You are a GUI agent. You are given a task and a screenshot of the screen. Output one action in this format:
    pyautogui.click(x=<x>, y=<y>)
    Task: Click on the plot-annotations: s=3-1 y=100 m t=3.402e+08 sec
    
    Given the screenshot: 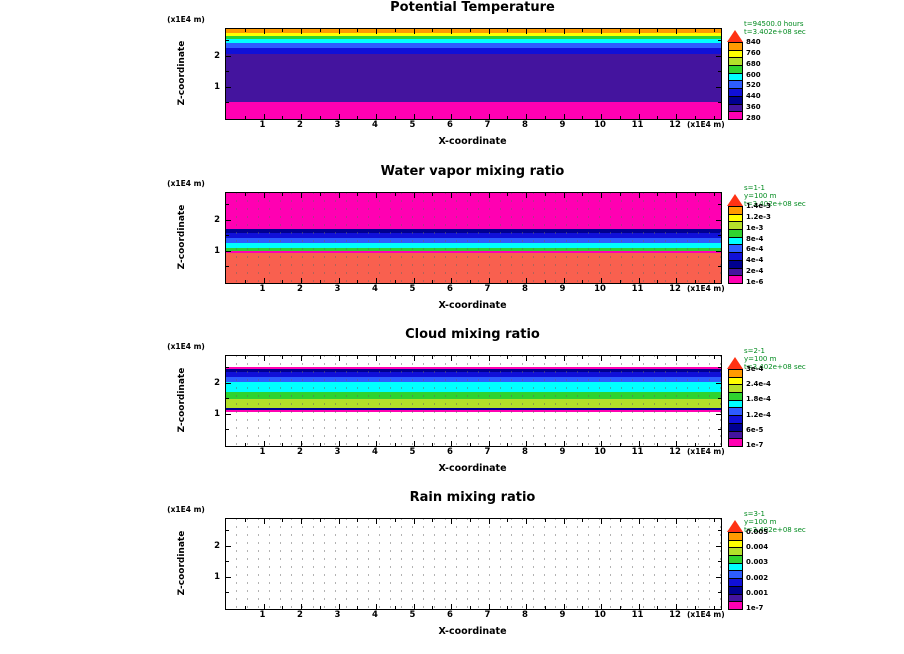 What is the action you would take?
    pyautogui.click(x=775, y=522)
    